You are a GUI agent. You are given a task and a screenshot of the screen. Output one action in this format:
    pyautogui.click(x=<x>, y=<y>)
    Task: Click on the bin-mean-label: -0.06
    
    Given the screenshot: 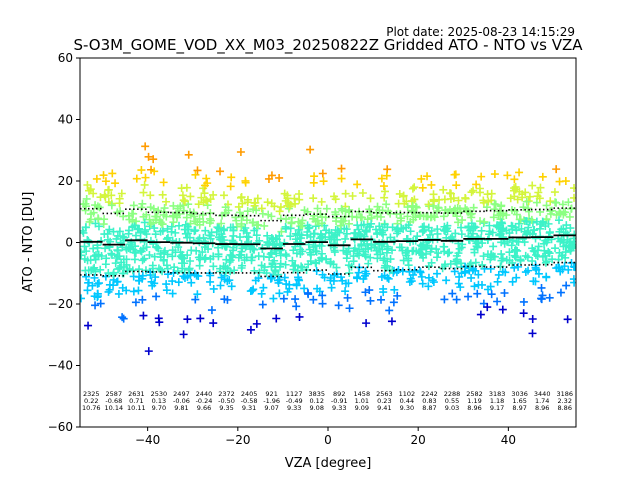 What is the action you would take?
    pyautogui.click(x=181, y=401)
    